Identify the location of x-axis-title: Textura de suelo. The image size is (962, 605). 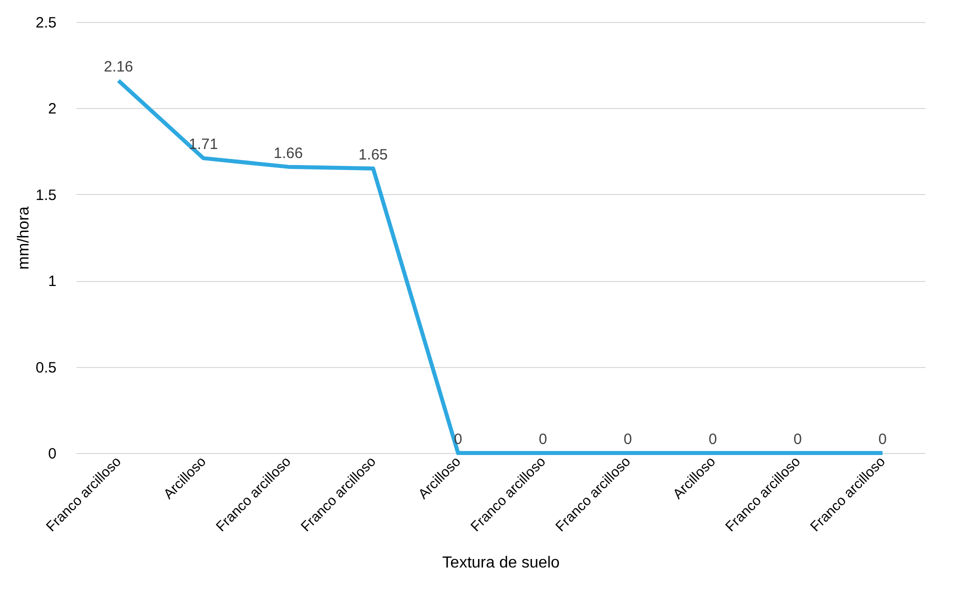
(501, 563).